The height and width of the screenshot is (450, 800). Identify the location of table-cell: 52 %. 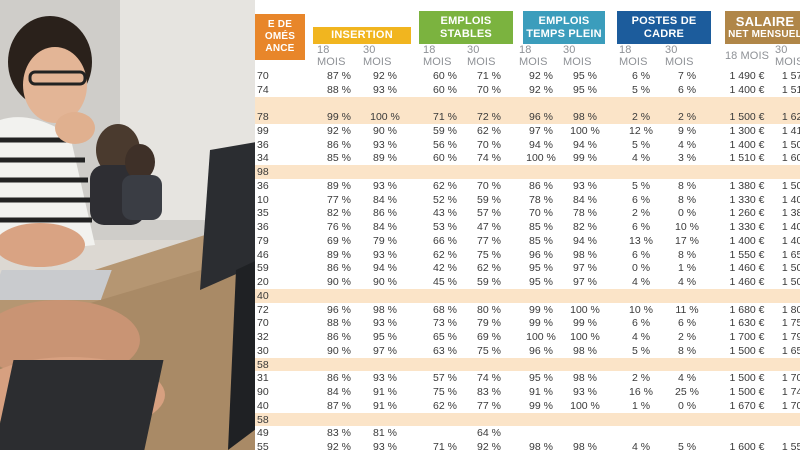
(445, 199).